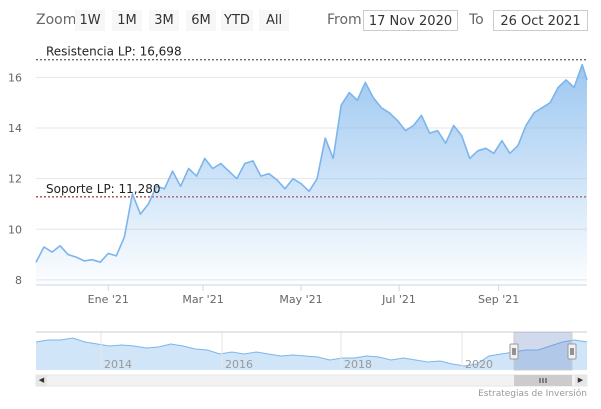 The image size is (601, 409). I want to click on navigator-year-label: 2018, so click(358, 364).